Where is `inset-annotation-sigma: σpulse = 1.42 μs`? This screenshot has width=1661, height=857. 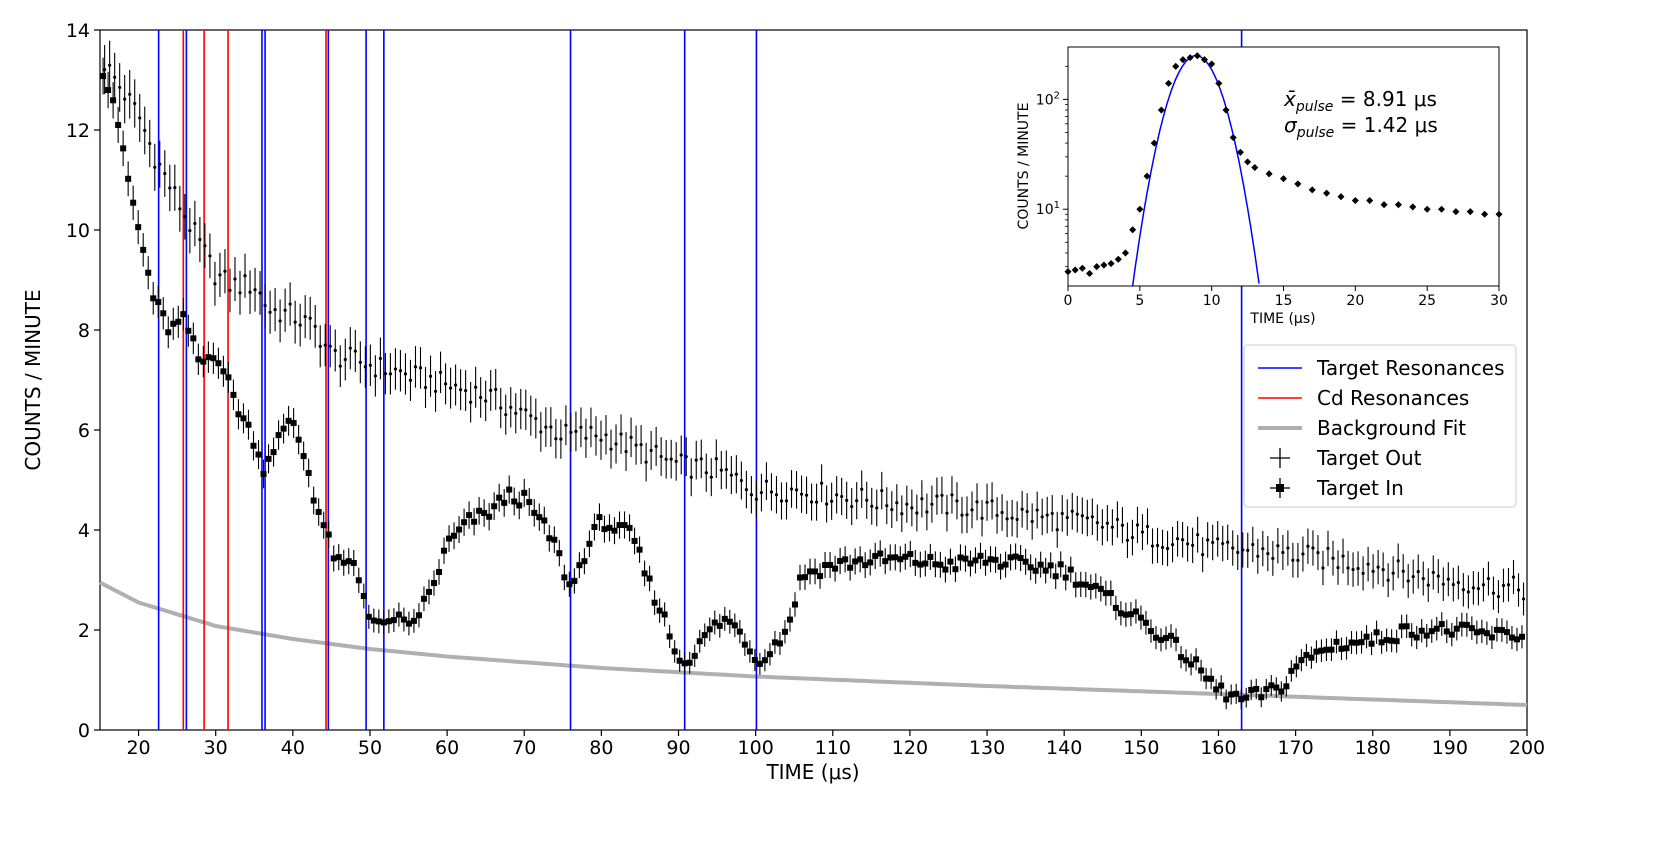 inset-annotation-sigma: σpulse = 1.42 μs is located at coordinates (1361, 127).